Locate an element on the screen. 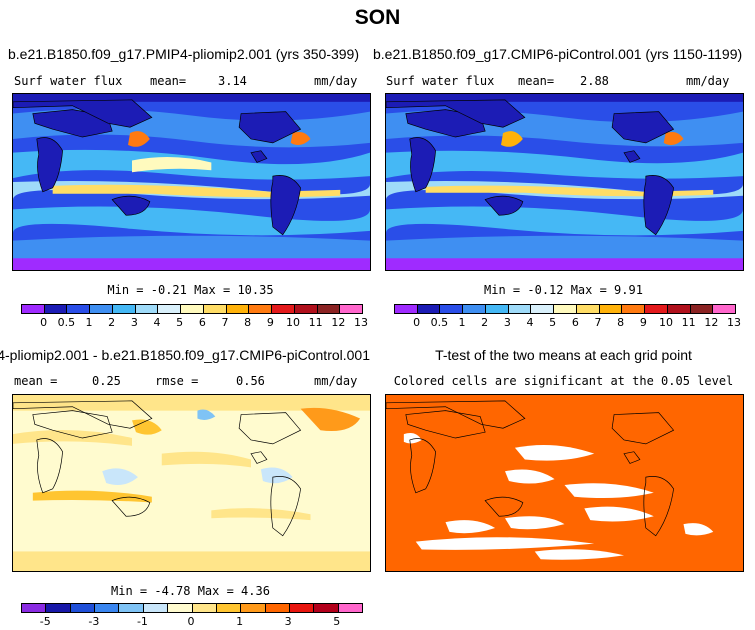 The height and width of the screenshot is (630, 755). panel3-min-max: Min = -4.78 Max = 4.36 is located at coordinates (190, 591).